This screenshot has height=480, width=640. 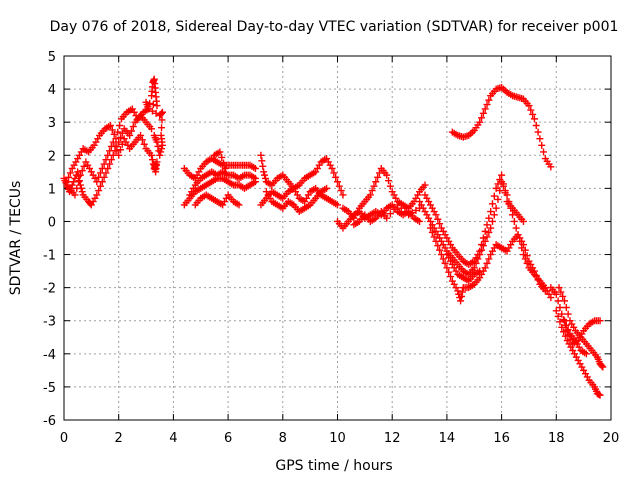 What do you see at coordinates (49, 421) in the screenshot?
I see `y-tick-label: -6` at bounding box center [49, 421].